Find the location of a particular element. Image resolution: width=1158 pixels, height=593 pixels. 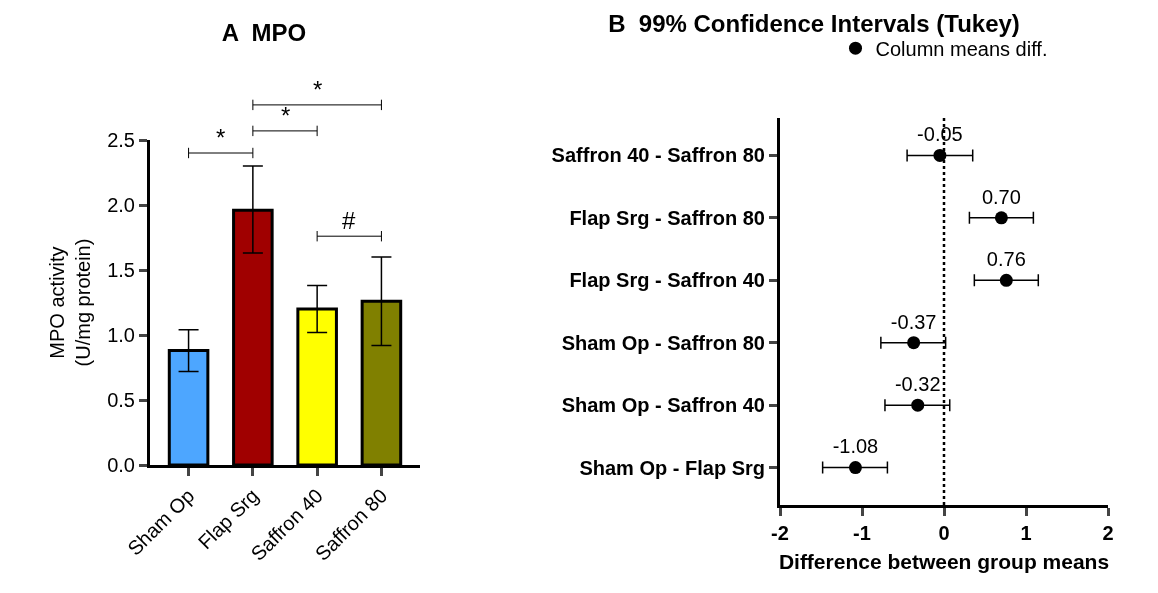

chart-title: B 99% Confidence Intervals (Tukey) is located at coordinates (814, 23).